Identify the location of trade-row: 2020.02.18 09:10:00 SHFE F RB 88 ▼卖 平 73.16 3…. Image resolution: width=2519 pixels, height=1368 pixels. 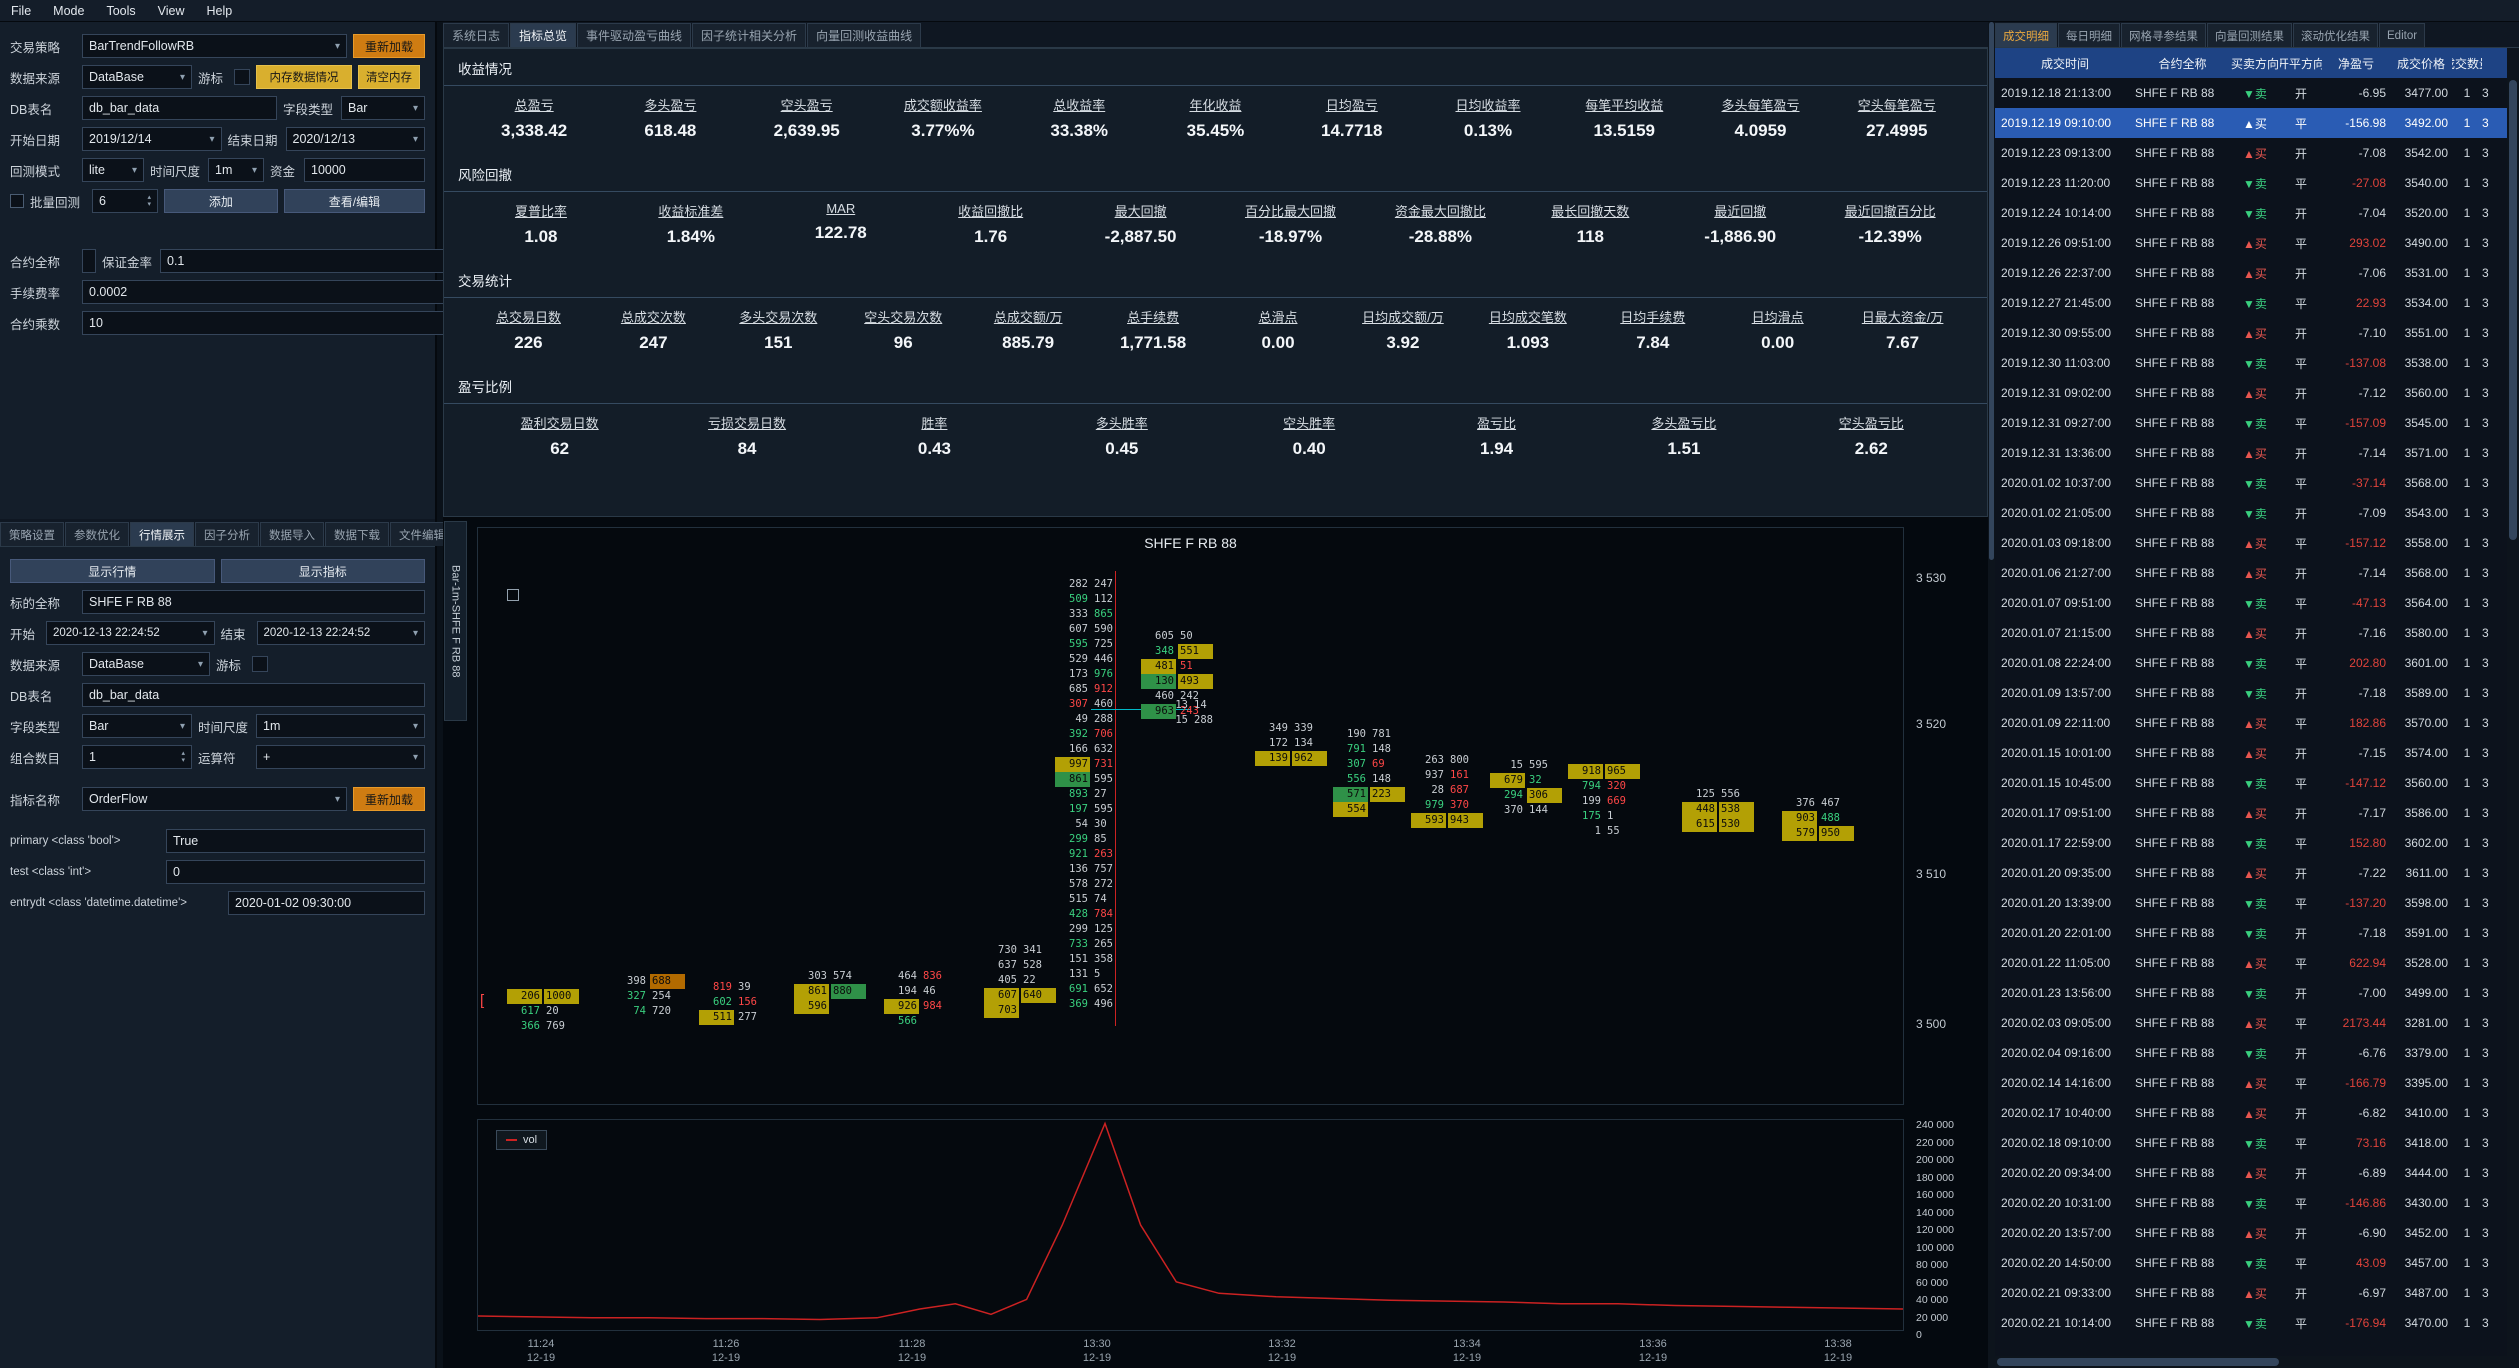
(2251, 1143).